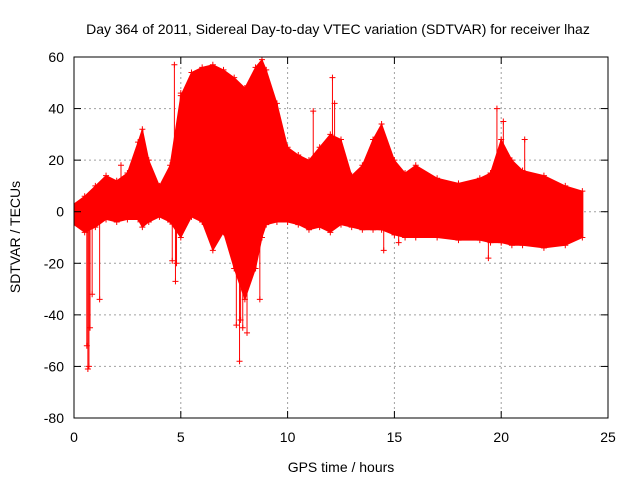  Describe the element at coordinates (56, 109) in the screenshot. I see `y-tick-label: 40` at that location.